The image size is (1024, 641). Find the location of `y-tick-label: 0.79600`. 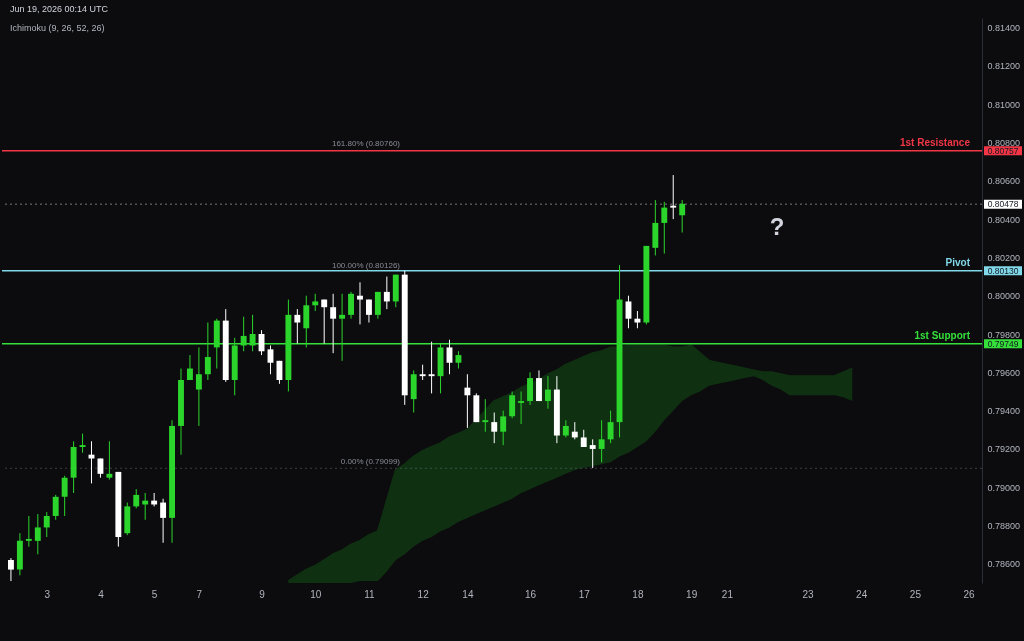

y-tick-label: 0.79600 is located at coordinates (1004, 372).